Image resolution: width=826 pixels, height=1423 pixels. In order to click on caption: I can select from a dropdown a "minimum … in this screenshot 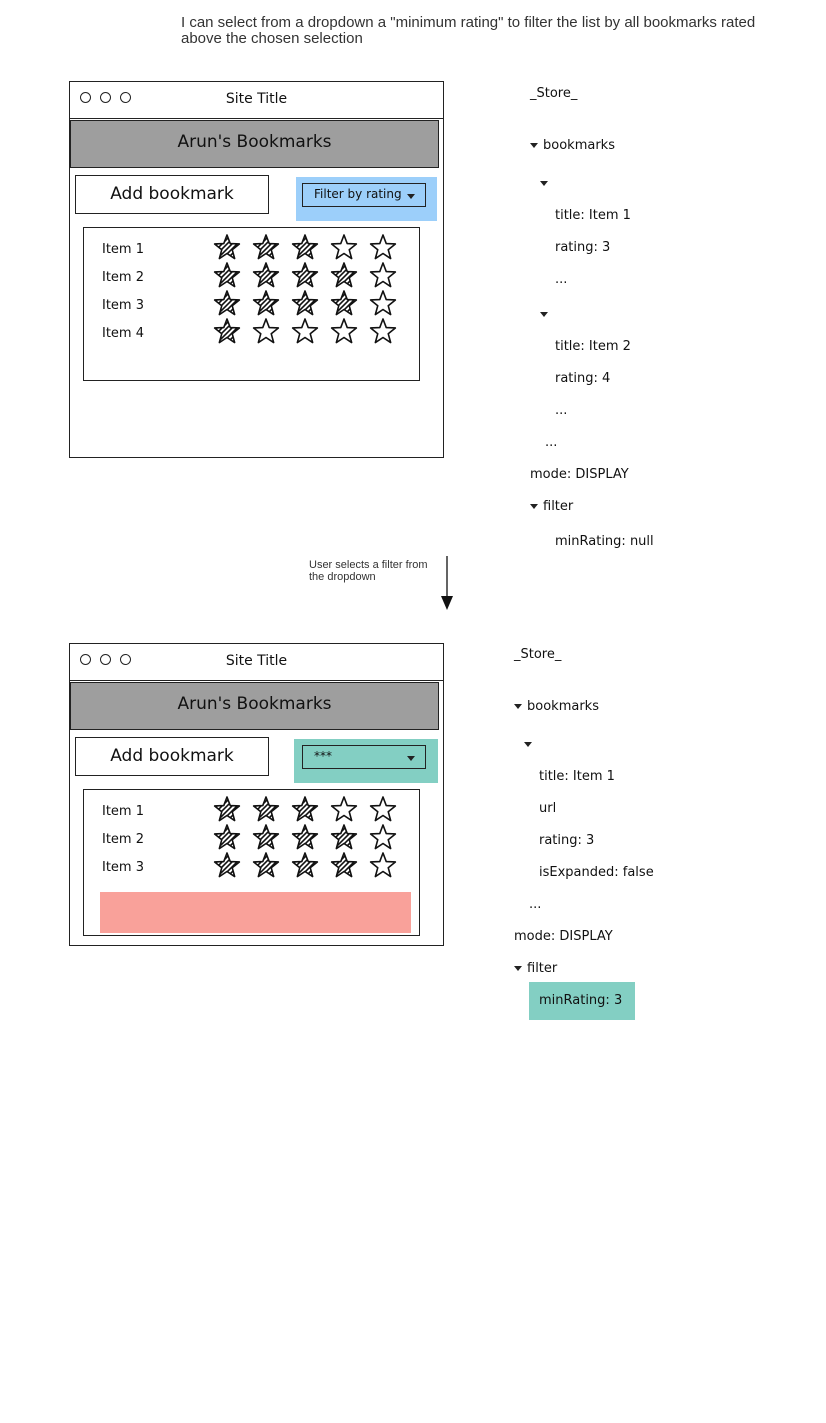, I will do `click(468, 30)`.